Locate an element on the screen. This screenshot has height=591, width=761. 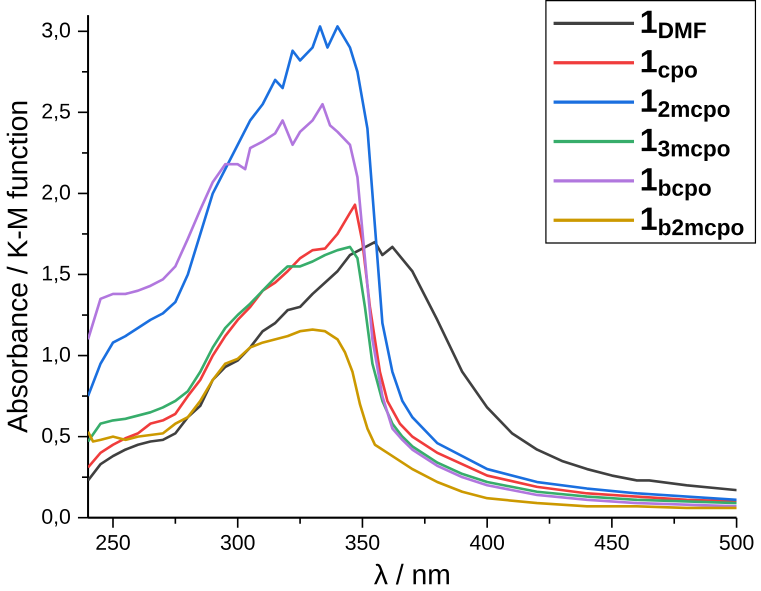
y-tick-label: 1,0 is located at coordinates (56, 355).